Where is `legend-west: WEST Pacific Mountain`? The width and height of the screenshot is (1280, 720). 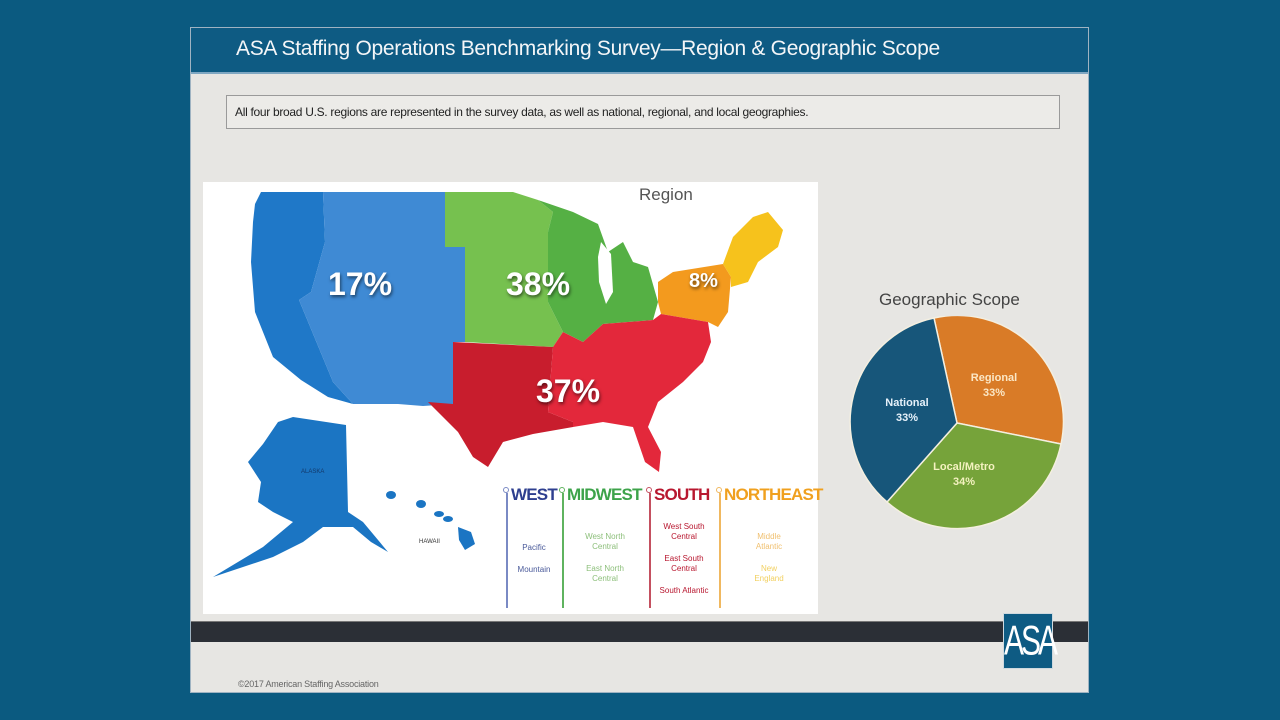
legend-west: WEST Pacific Mountain is located at coordinates (530, 547).